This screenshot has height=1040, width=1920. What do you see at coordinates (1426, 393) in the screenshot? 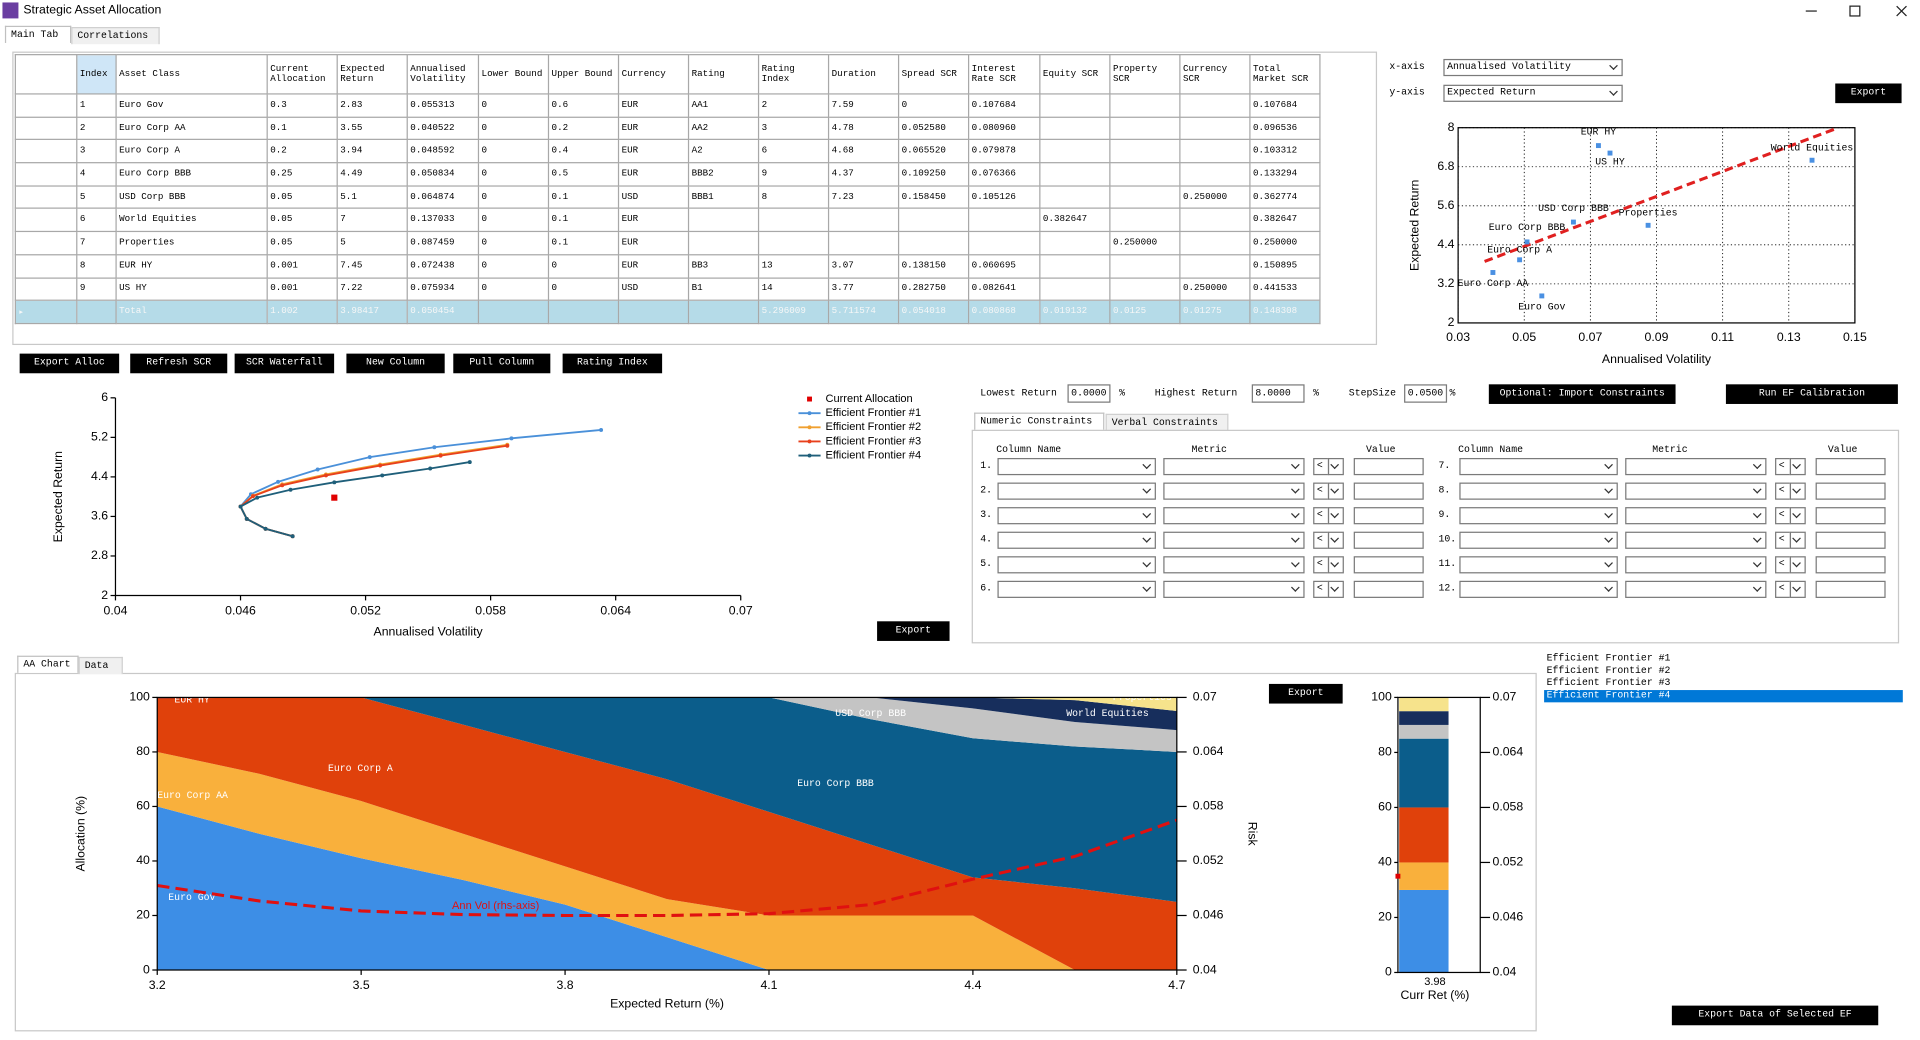
I see `step-size-input: 0.0500` at bounding box center [1426, 393].